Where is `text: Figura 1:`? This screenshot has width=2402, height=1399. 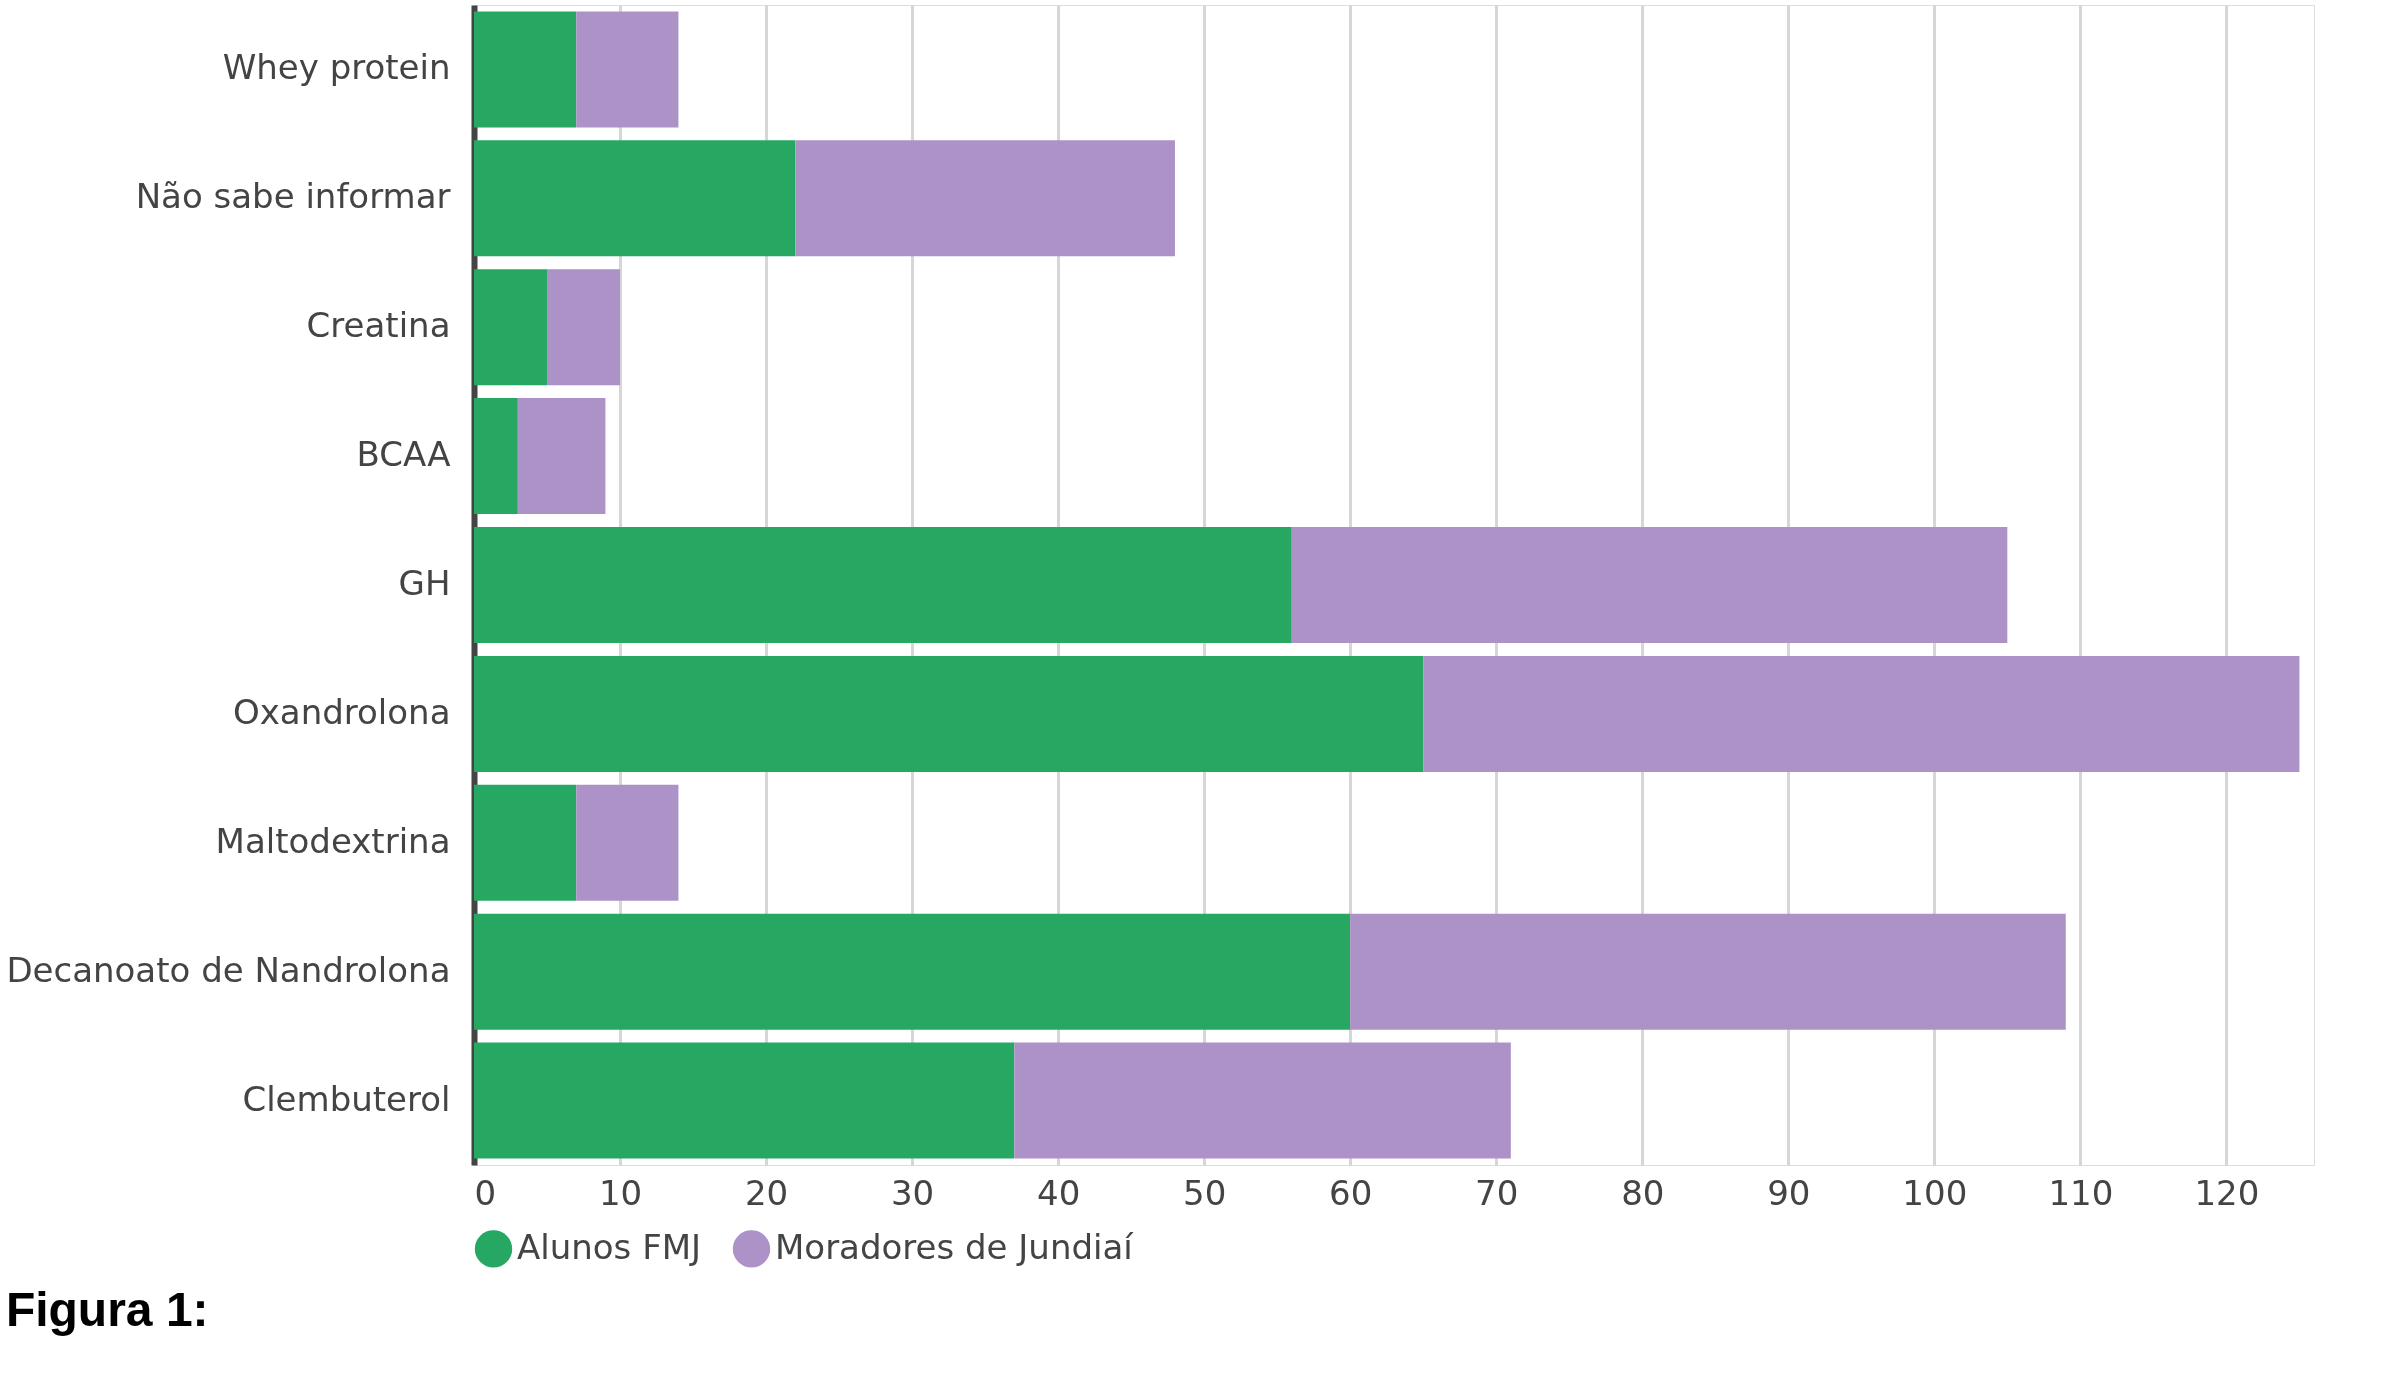 text: Figura 1: is located at coordinates (107, 1309).